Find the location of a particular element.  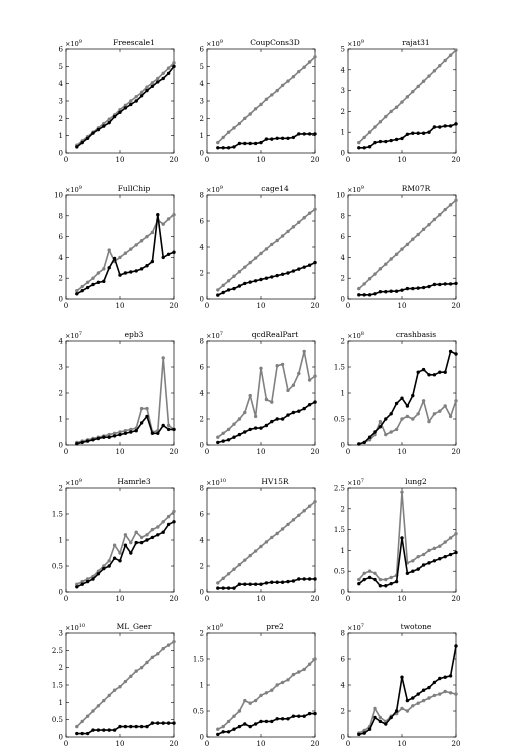

series-line is located at coordinates (125, 684).